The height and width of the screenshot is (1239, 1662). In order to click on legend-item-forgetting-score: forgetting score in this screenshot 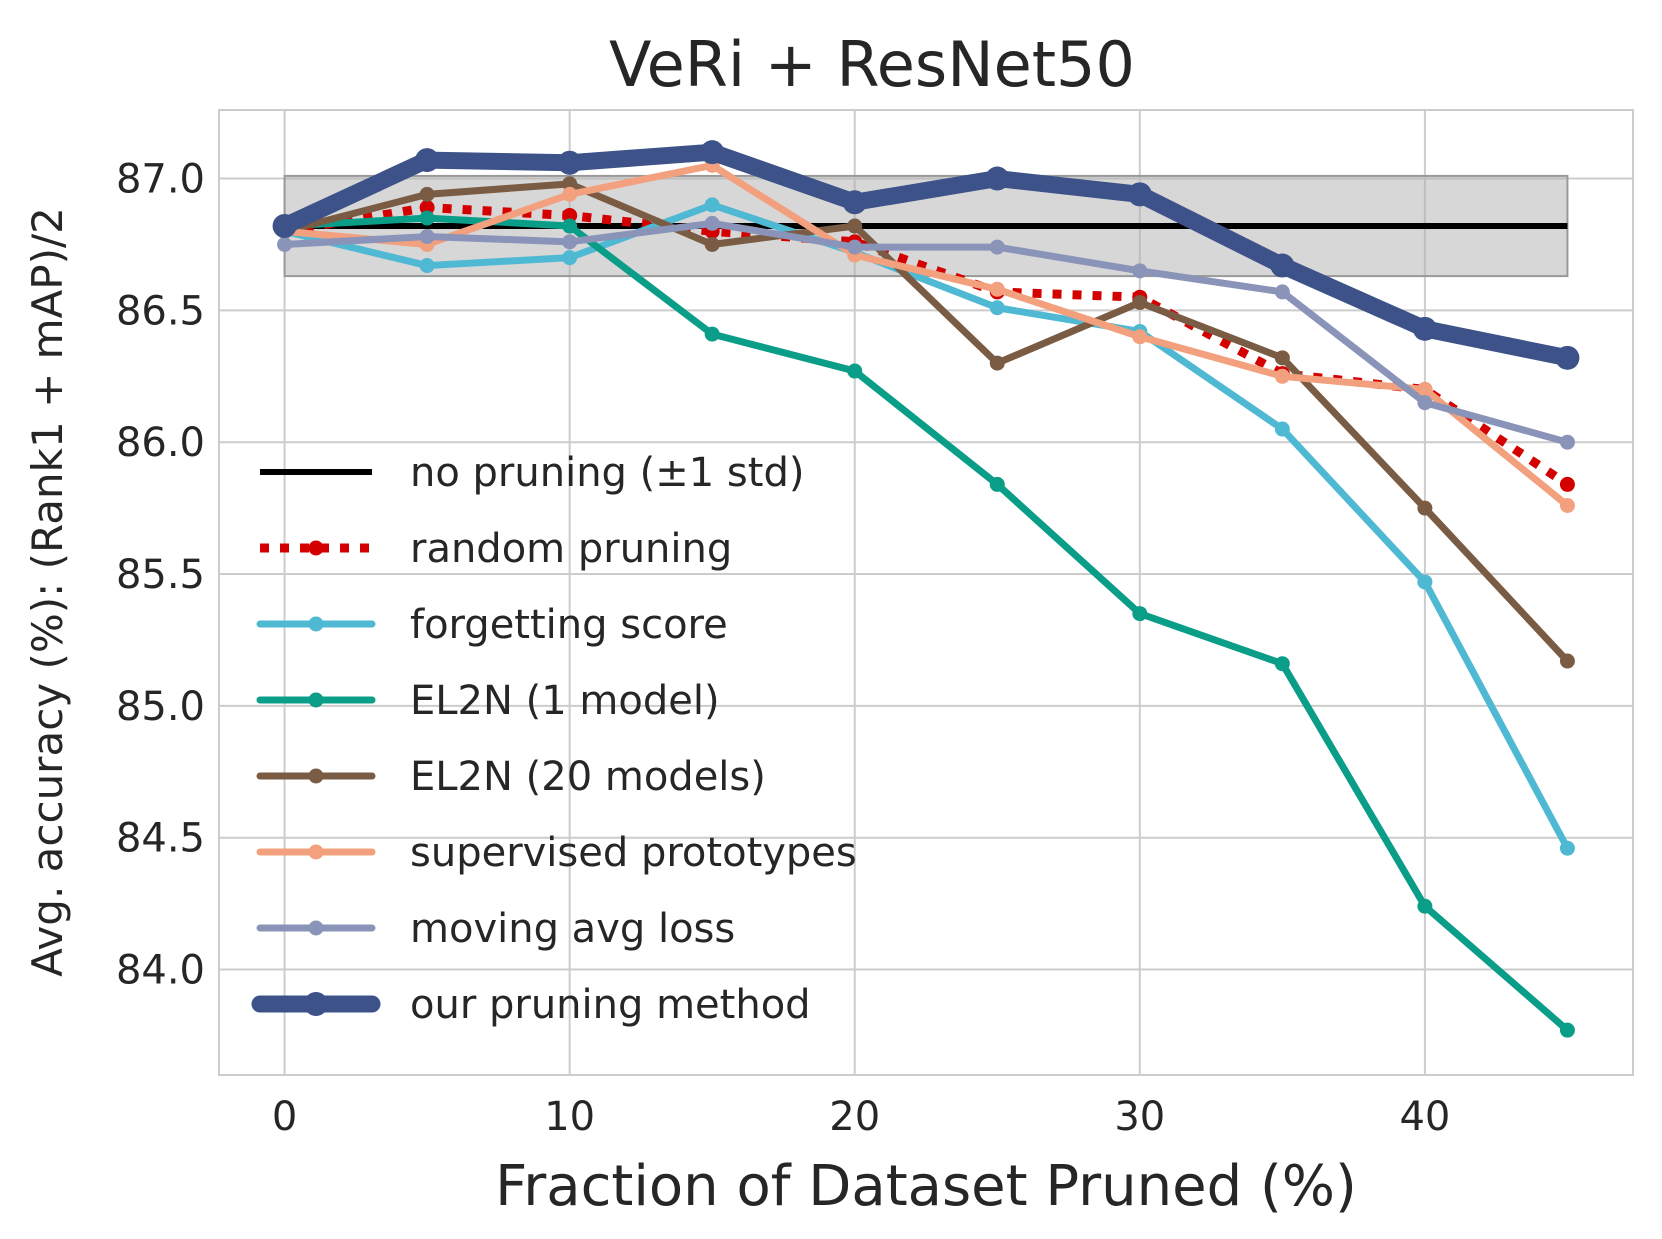, I will do `click(492, 625)`.